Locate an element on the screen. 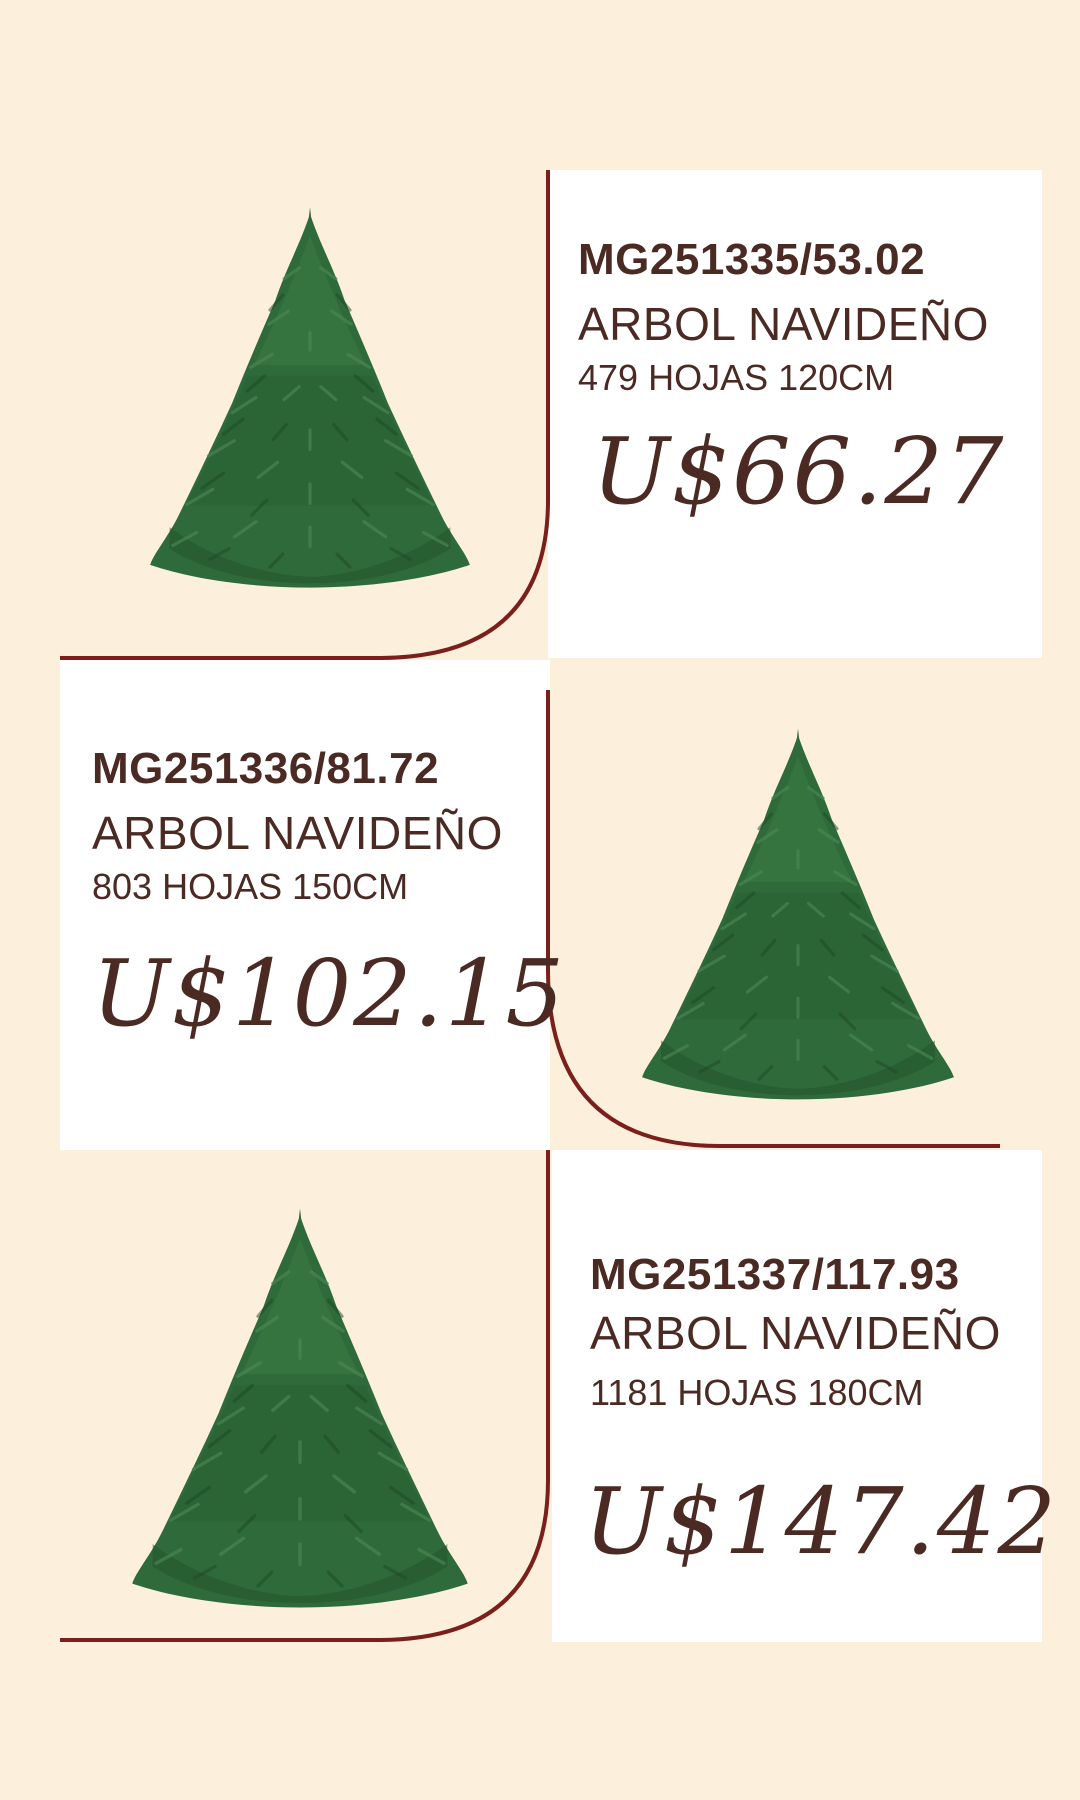  product-spec: 1181 HOJAS 180CM is located at coordinates (757, 1392).